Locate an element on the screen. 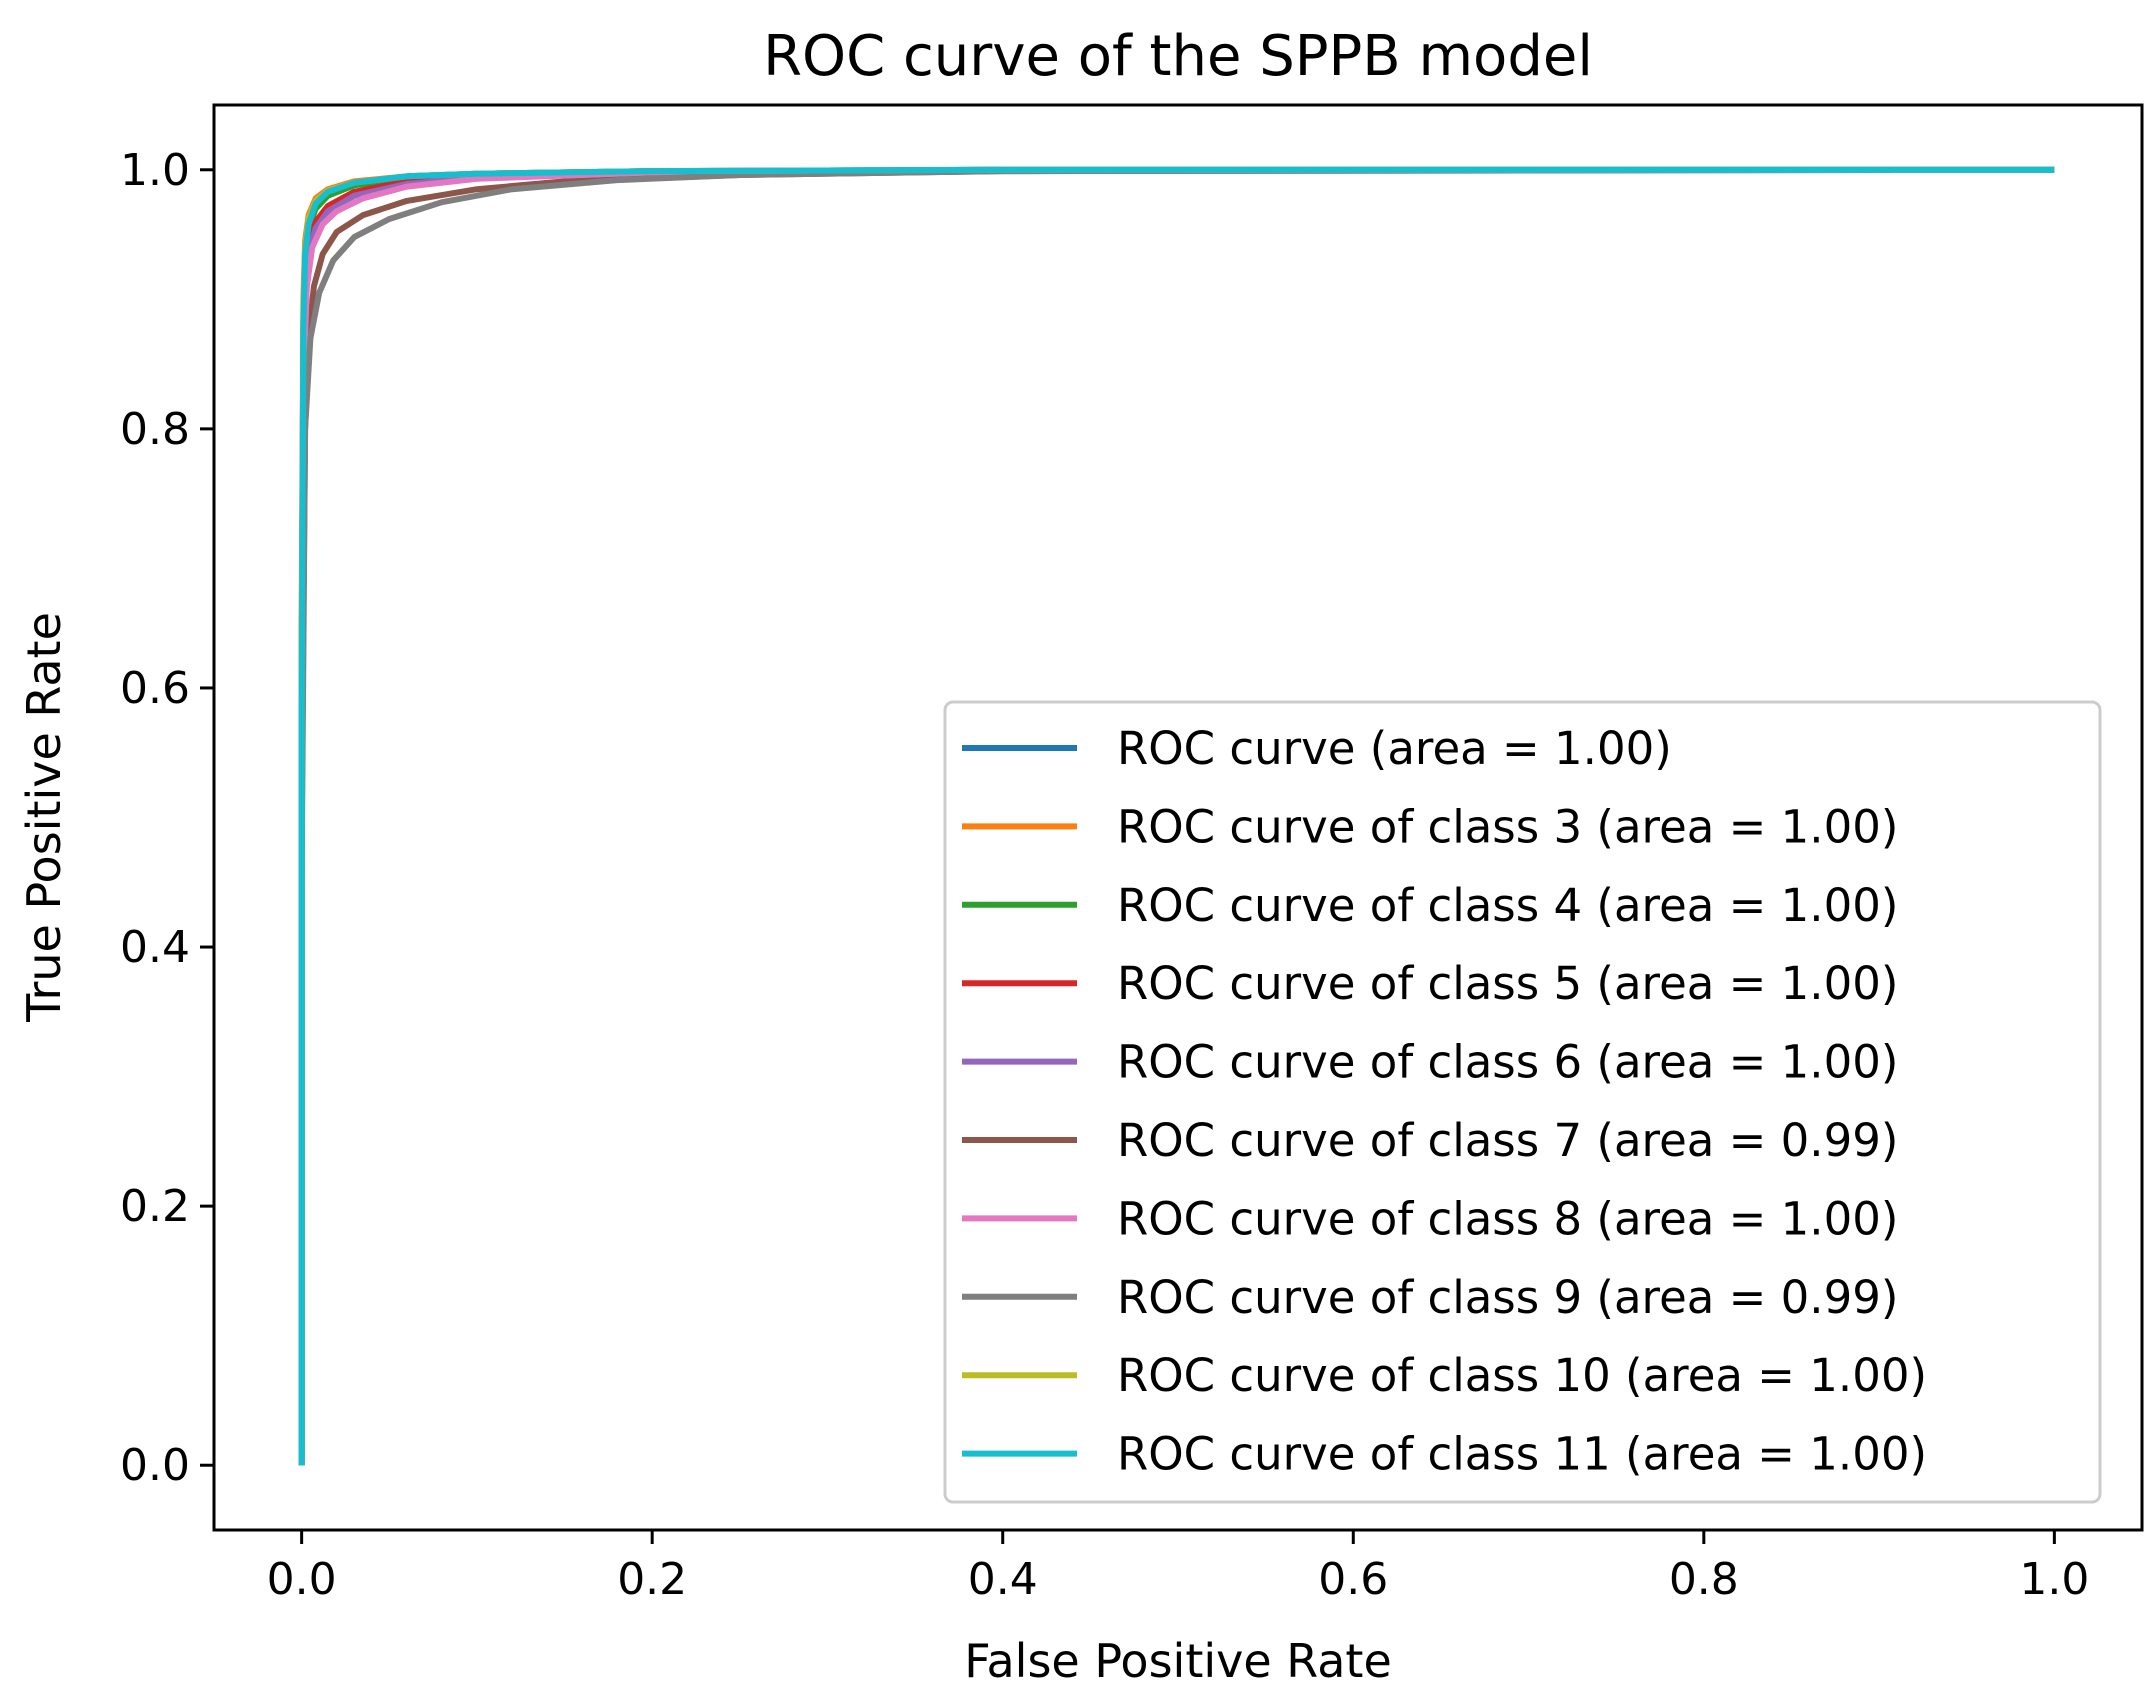 The image size is (2146, 1695). y-tick-label: 0.8 is located at coordinates (155, 429).